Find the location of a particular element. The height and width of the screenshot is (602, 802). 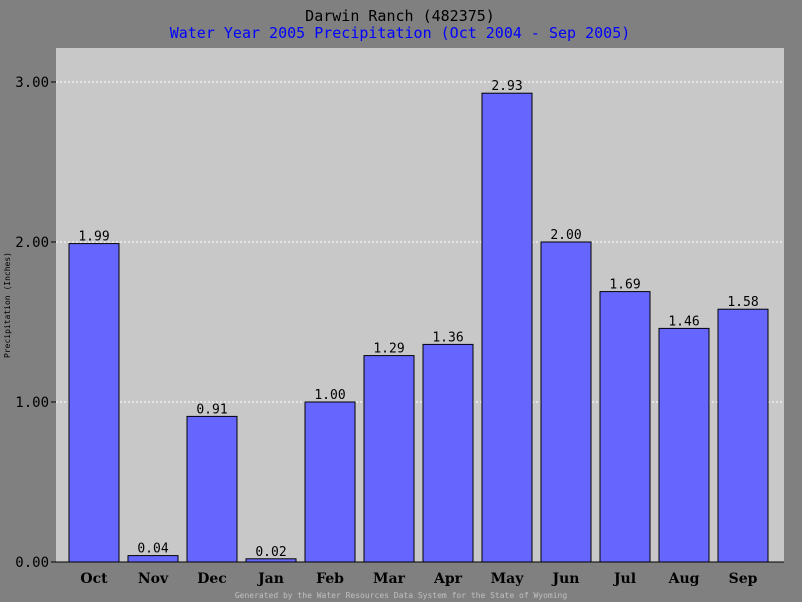

bar-mar is located at coordinates (389, 459).